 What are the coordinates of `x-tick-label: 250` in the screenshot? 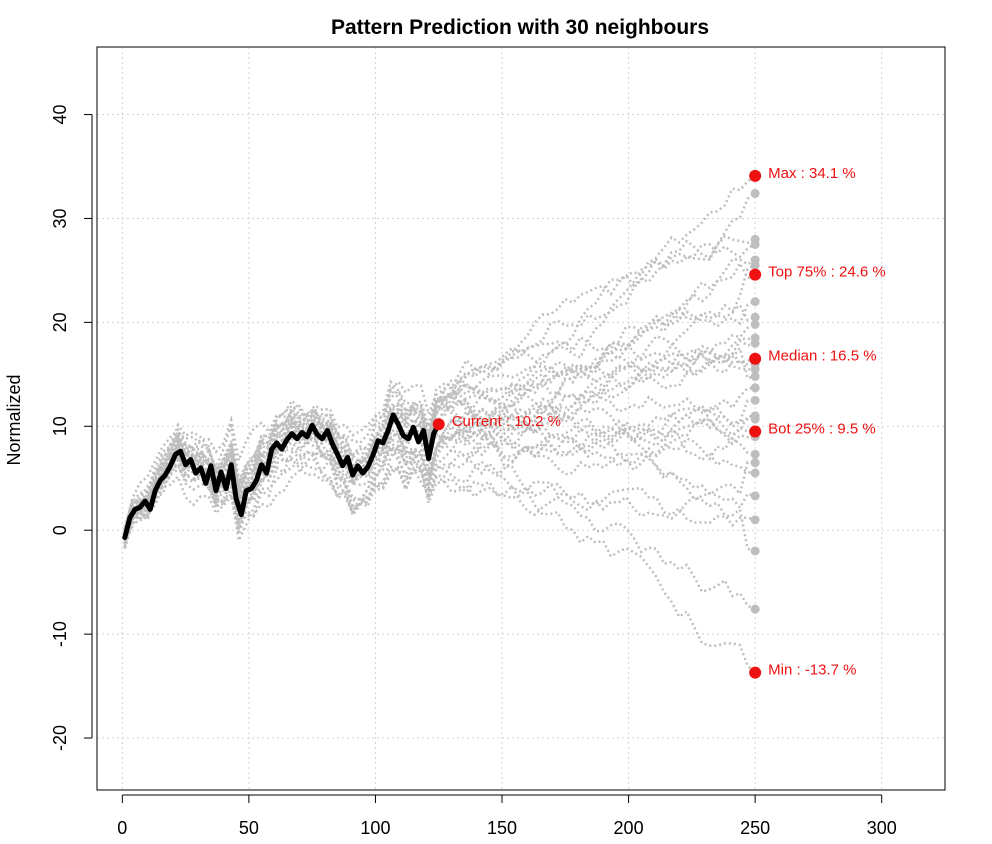 It's located at (755, 828).